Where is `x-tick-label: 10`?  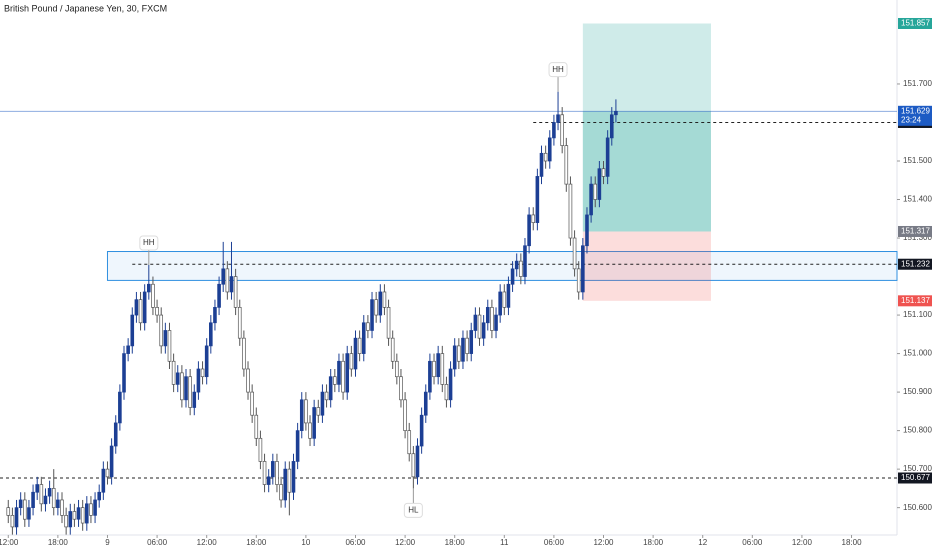
x-tick-label: 10 is located at coordinates (305, 542).